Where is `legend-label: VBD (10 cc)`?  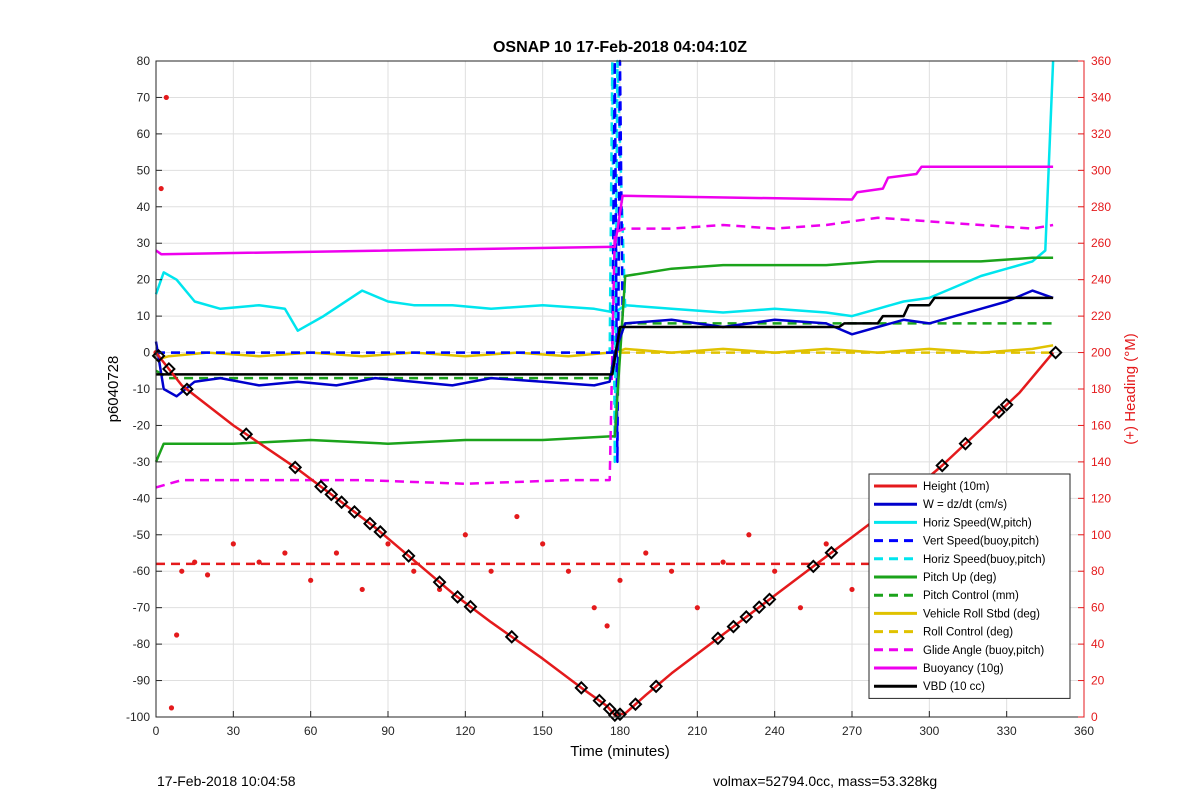
legend-label: VBD (10 cc) is located at coordinates (954, 687).